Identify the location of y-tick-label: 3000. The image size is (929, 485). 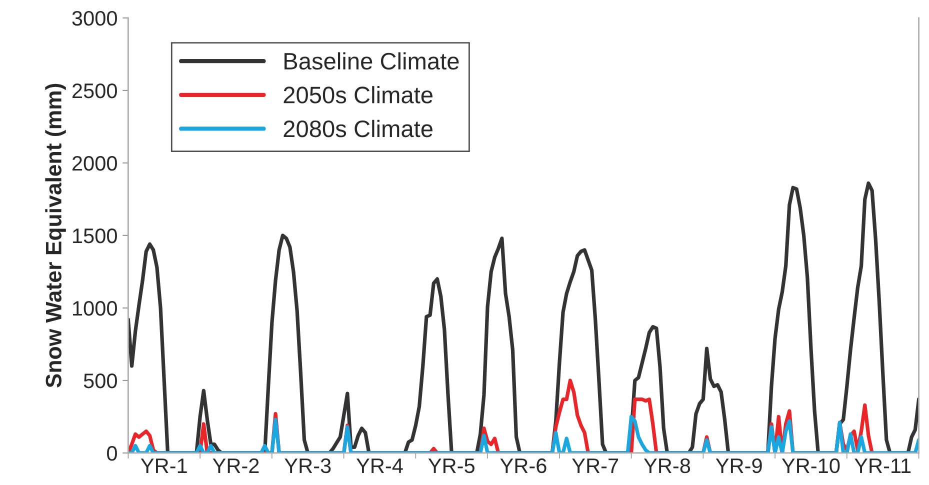
(94, 18).